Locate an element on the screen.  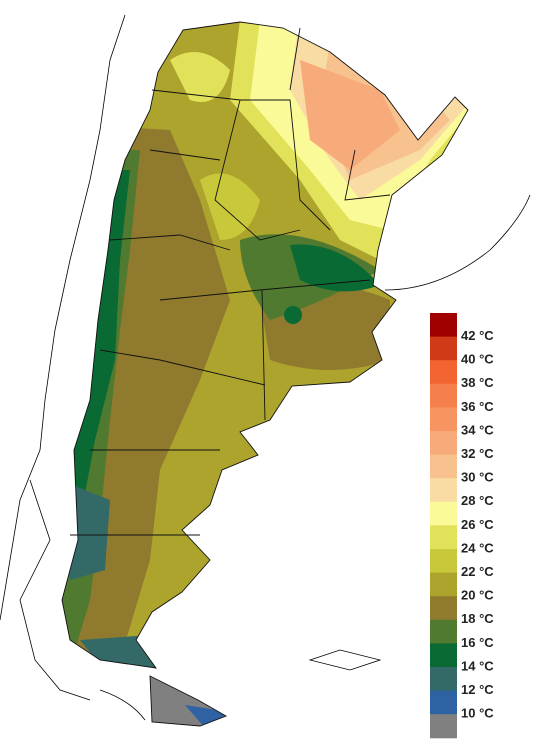
legend-label: 26 °C is located at coordinates (477, 524).